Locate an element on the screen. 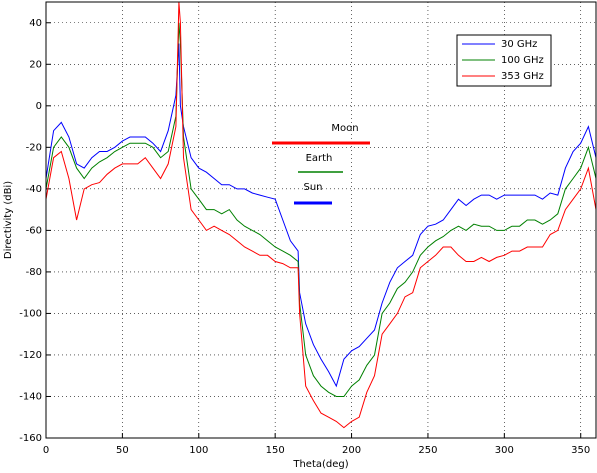  x-tick-label: 300 is located at coordinates (504, 450).